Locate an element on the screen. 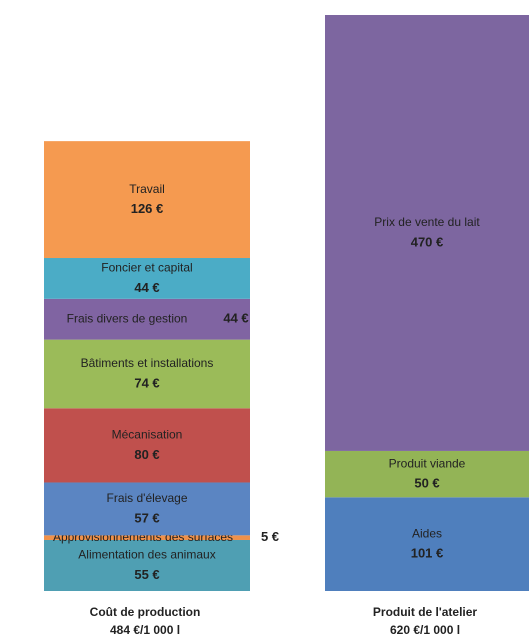 The image size is (529, 642). value-label: 80 € is located at coordinates (146, 454).